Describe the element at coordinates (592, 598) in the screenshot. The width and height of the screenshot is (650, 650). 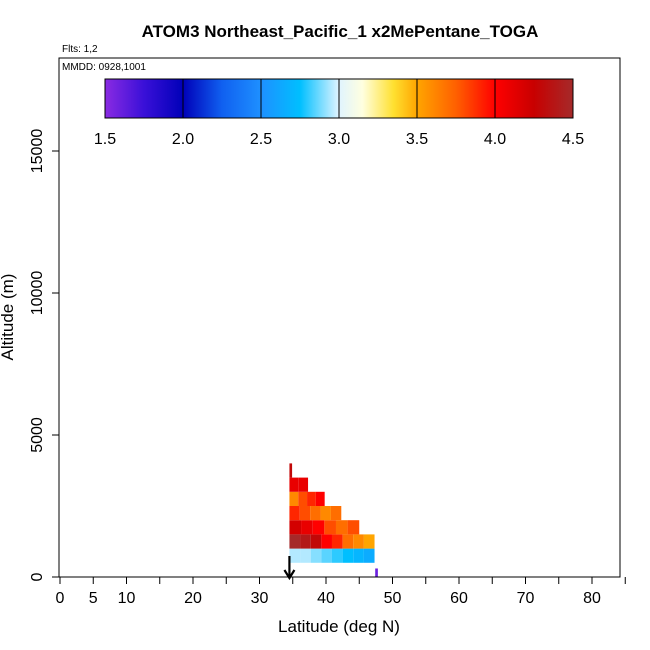
I see `x-tick-label: 80` at that location.